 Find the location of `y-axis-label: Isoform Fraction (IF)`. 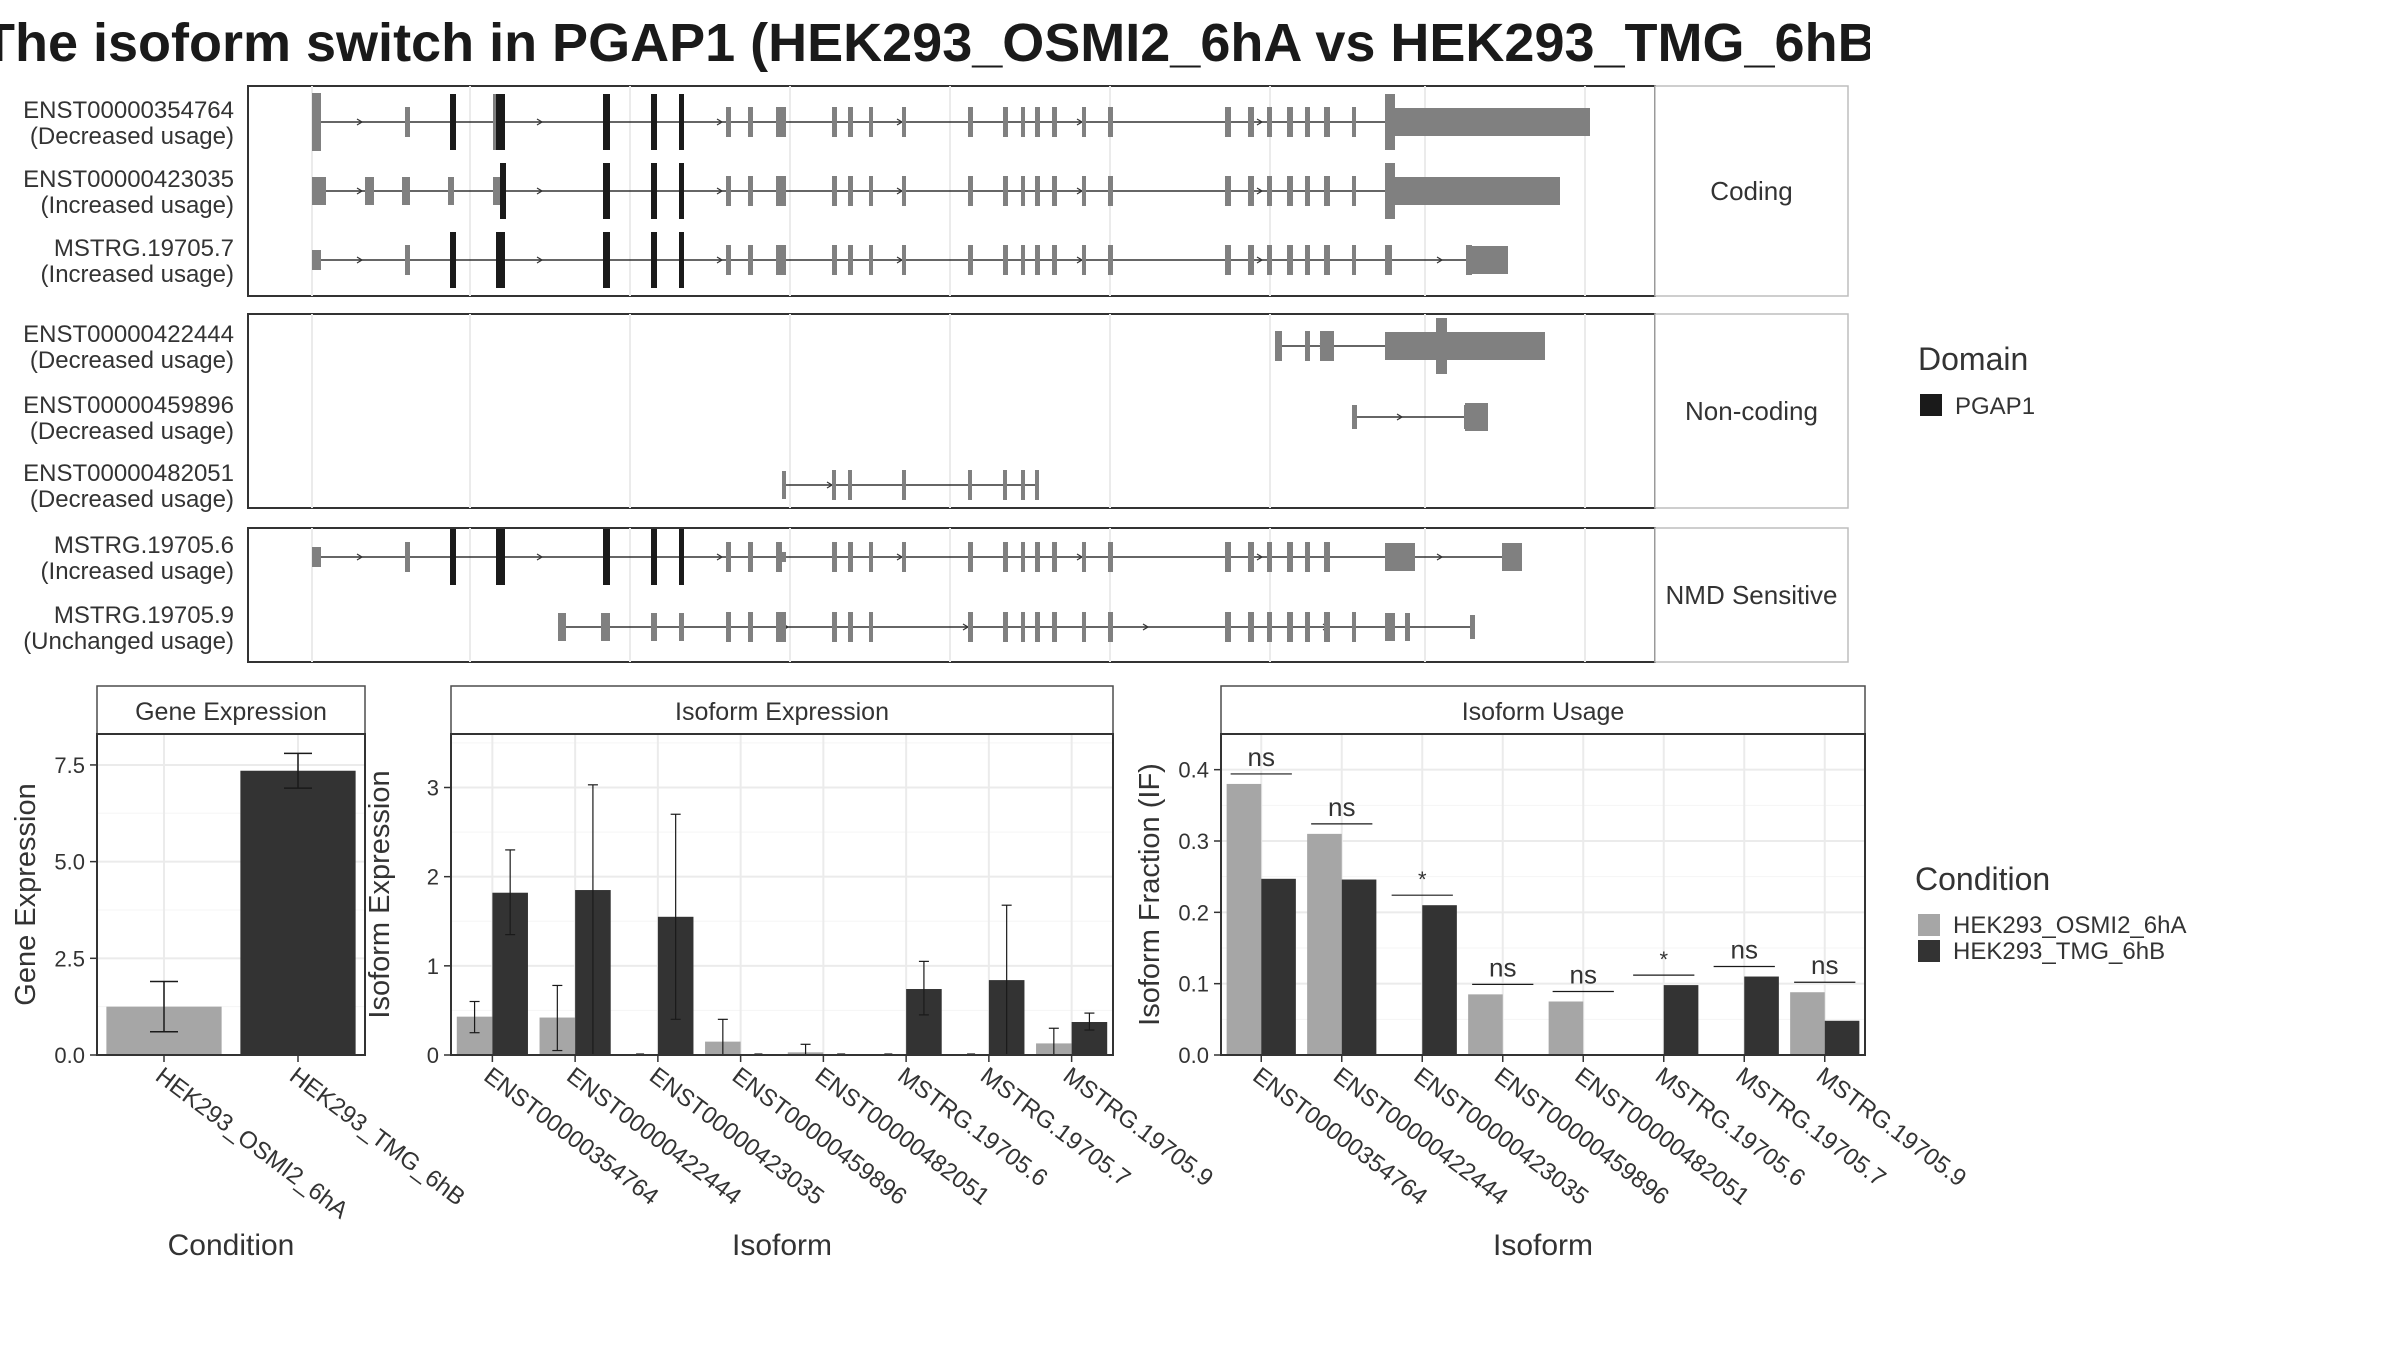

y-axis-label: Isoform Fraction (IF) is located at coordinates (1150, 894).